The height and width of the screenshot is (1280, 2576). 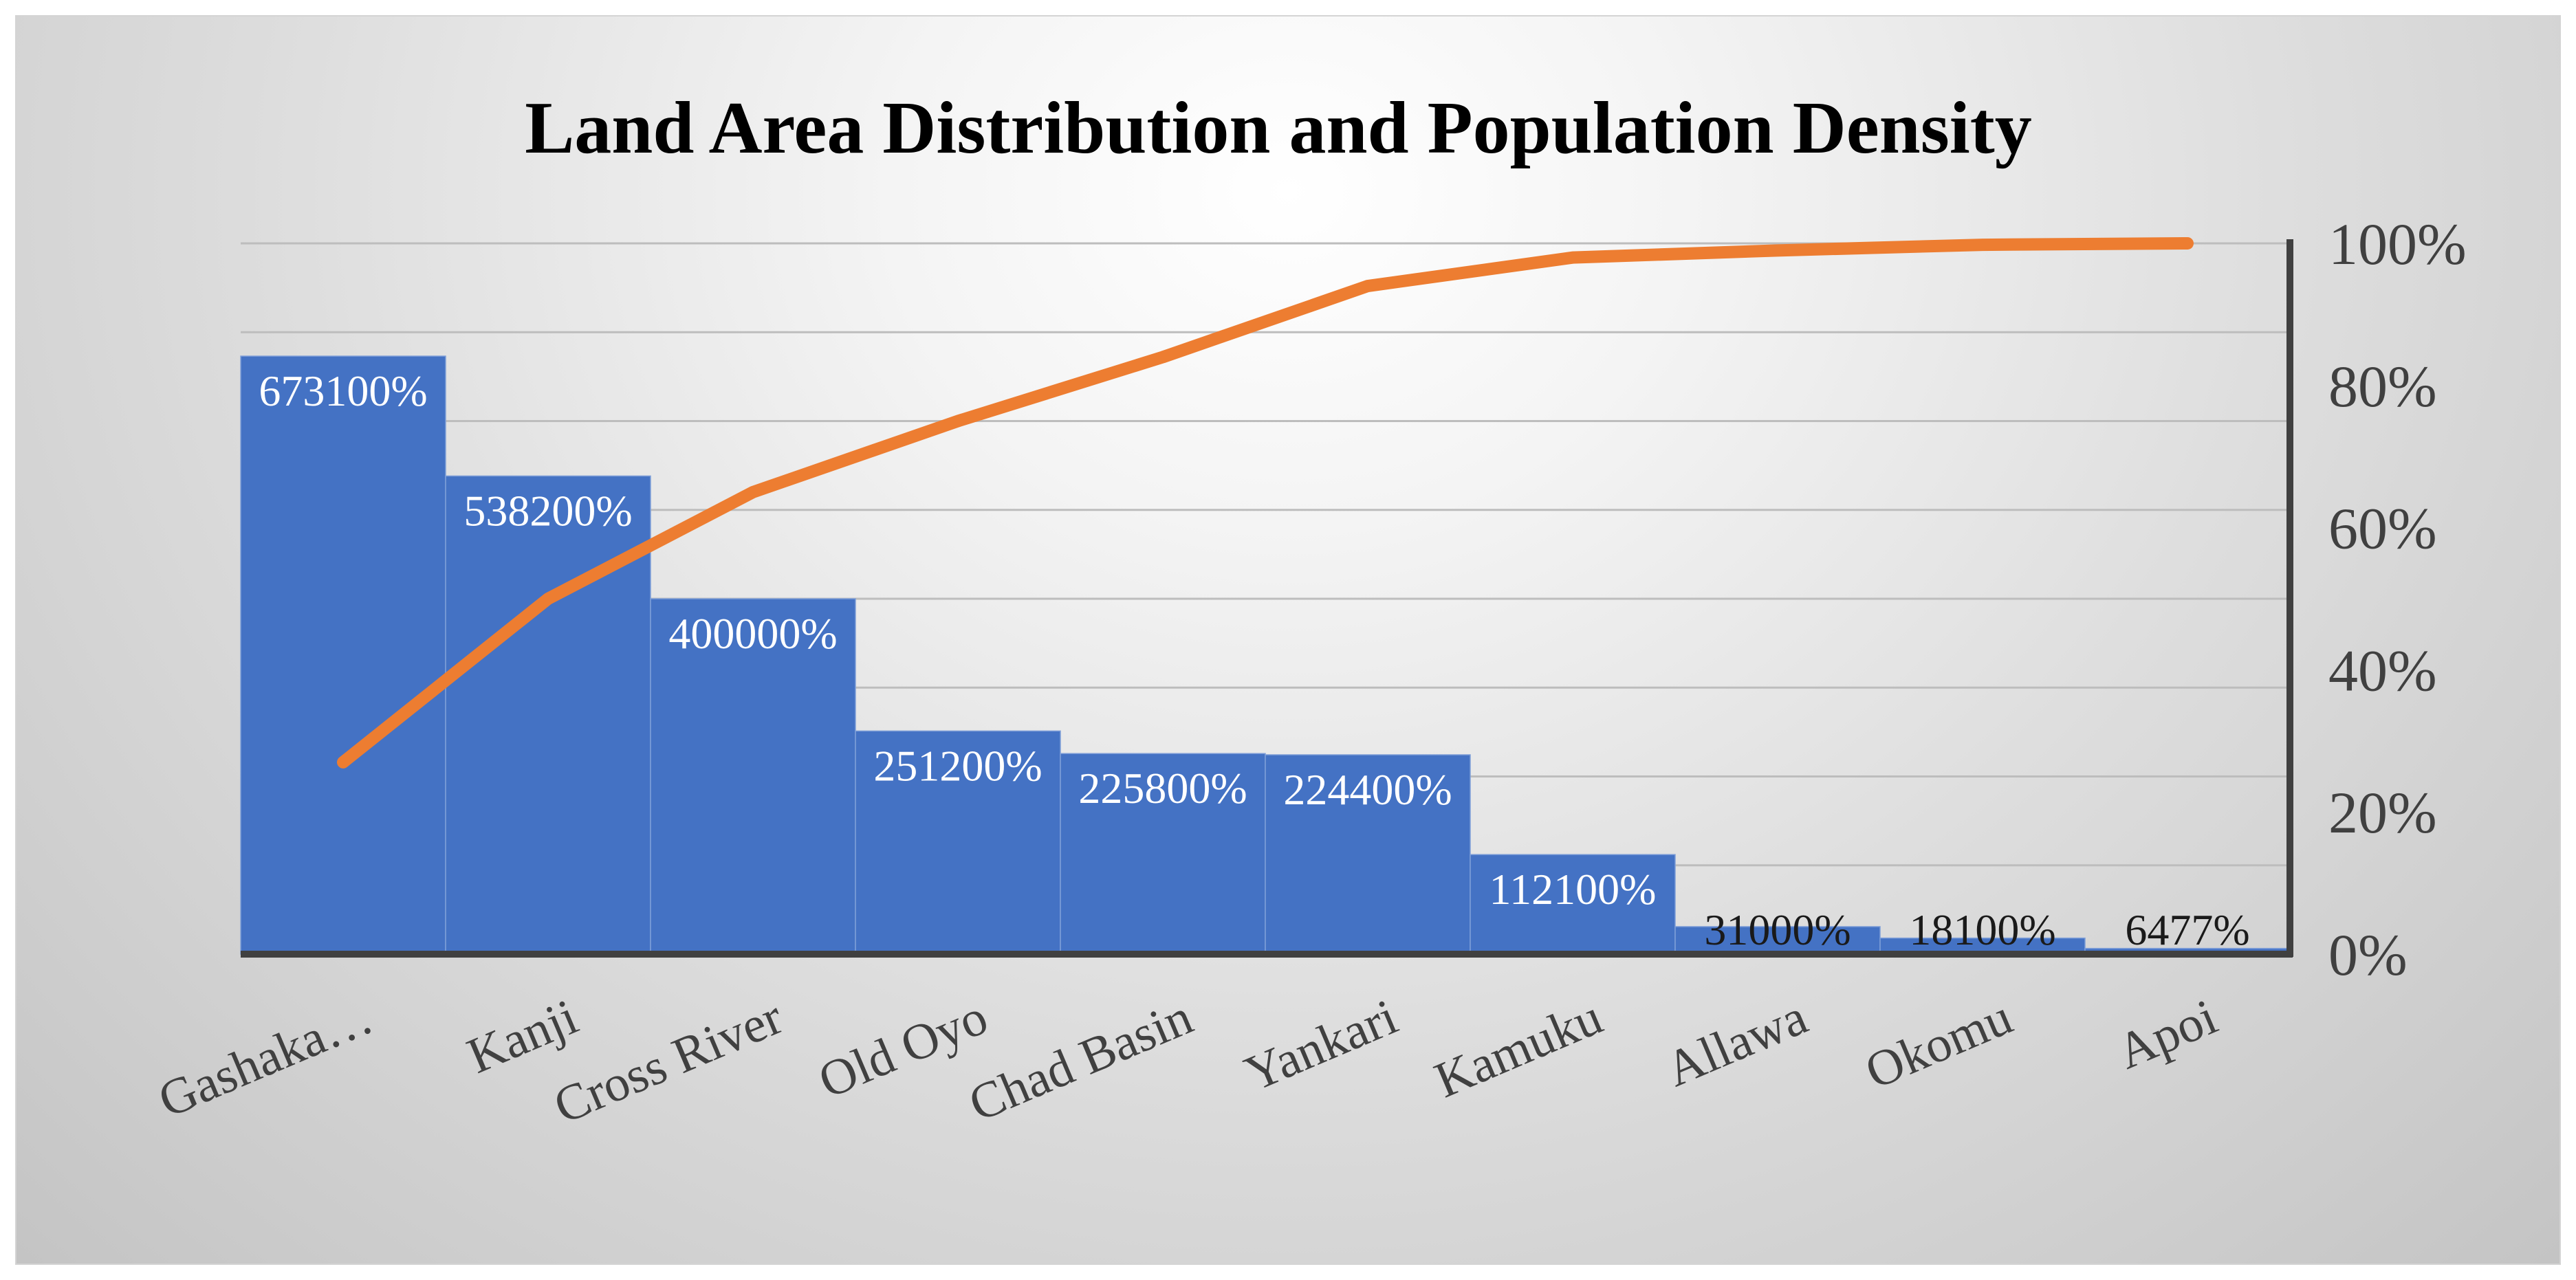 What do you see at coordinates (957, 765) in the screenshot?
I see `bar-data-label: 251200%` at bounding box center [957, 765].